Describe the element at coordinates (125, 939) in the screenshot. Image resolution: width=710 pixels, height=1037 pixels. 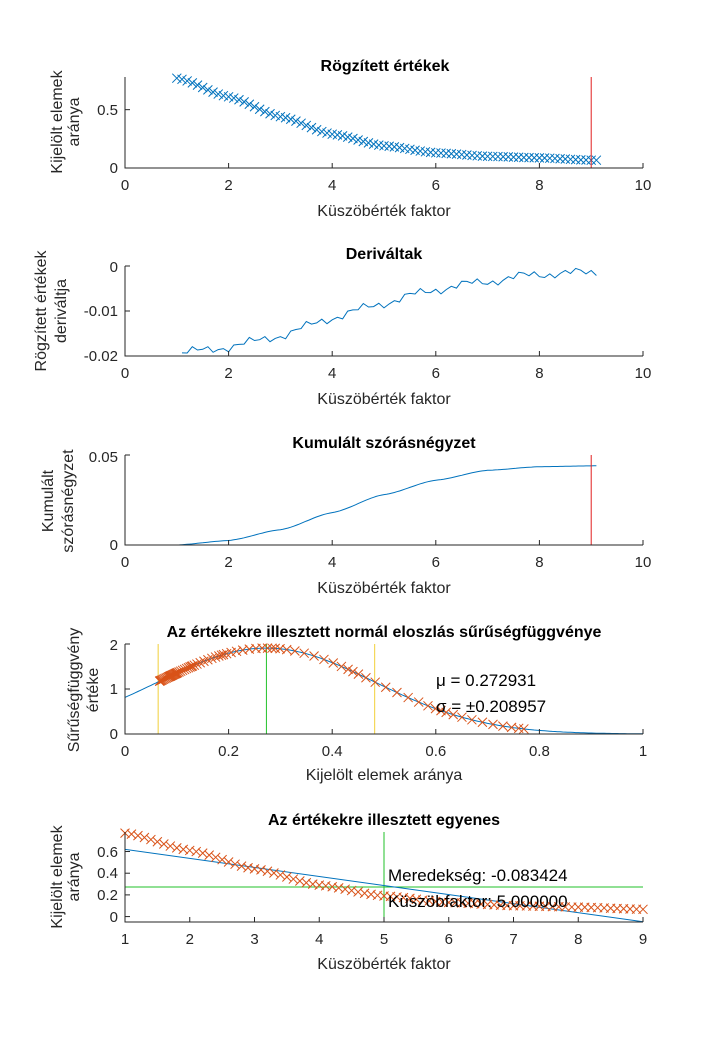
I see `fit-xtick: 1` at that location.